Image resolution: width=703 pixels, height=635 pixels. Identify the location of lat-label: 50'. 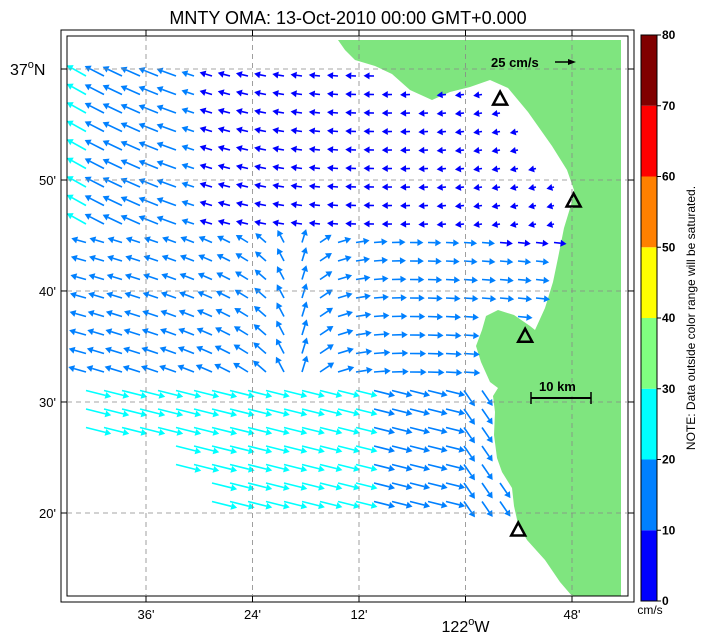
(47, 180).